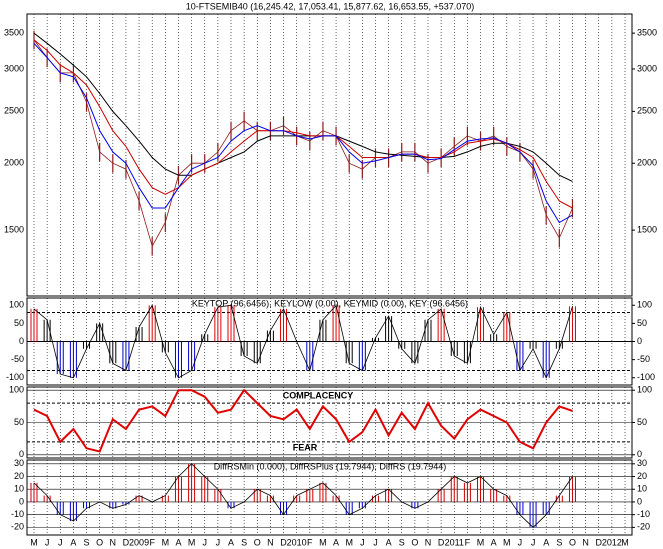 The width and height of the screenshot is (663, 549). Describe the element at coordinates (303, 420) in the screenshot. I see `complacency-line` at that location.